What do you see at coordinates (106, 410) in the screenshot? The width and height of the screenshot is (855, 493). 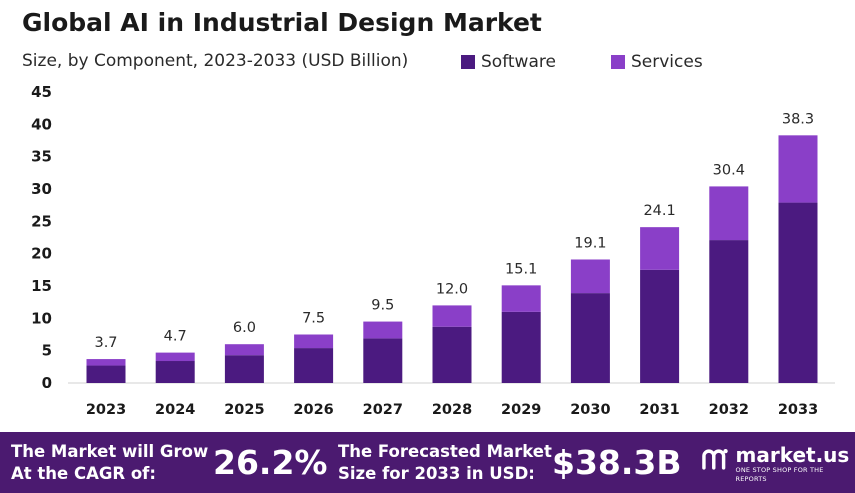 I see `x-tick-label: 2023` at bounding box center [106, 410].